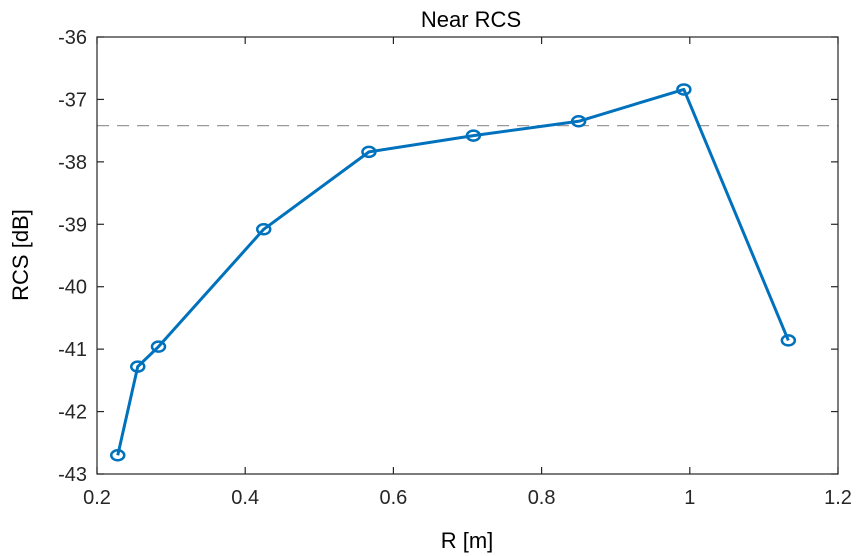 The width and height of the screenshot is (862, 556). Describe the element at coordinates (72, 100) in the screenshot. I see `y-tick-label: -37` at that location.